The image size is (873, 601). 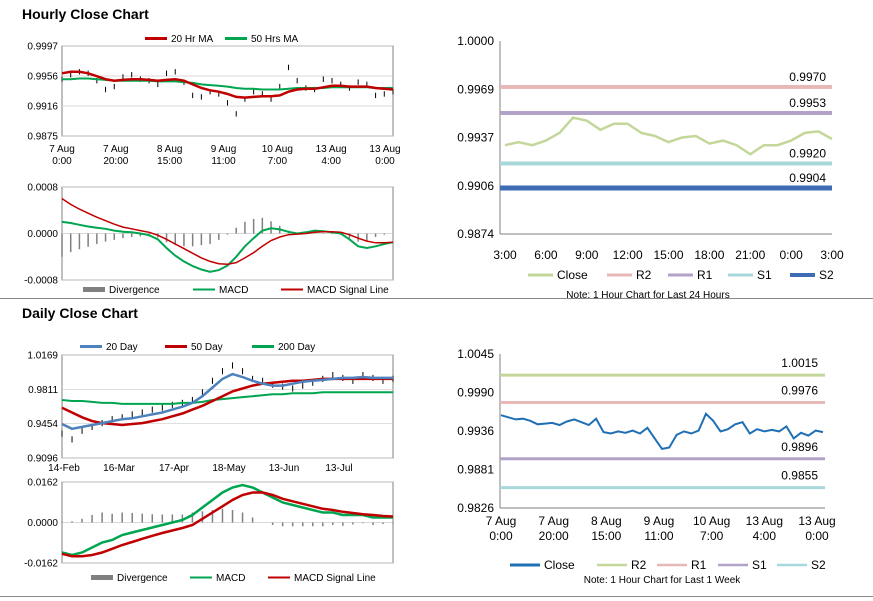 I want to click on hourly-price-x-tick-label: 20:00, so click(x=115, y=161).